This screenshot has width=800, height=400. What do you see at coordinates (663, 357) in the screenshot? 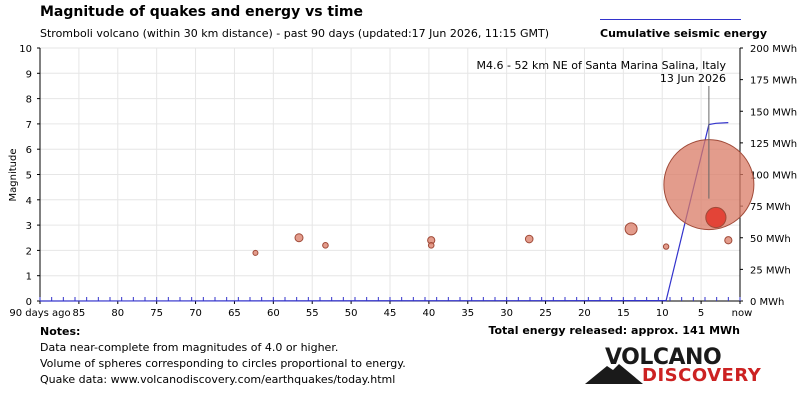
I see `logo-word-volcano: VOLCANO` at bounding box center [663, 357].